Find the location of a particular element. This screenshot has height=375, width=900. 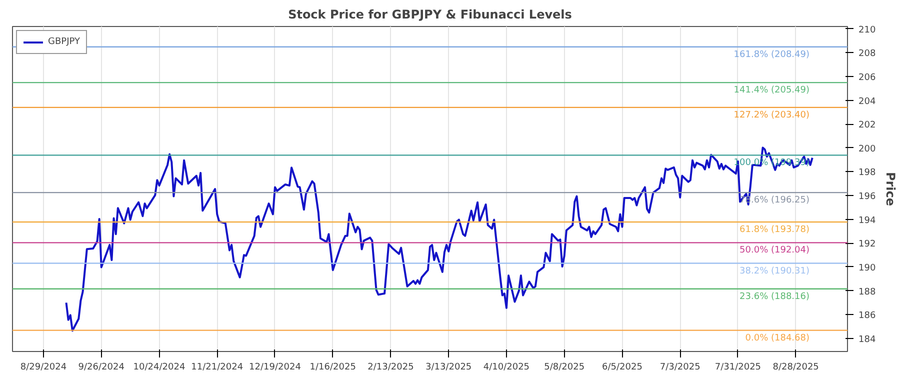

y-tick-label: 208 is located at coordinates (867, 54).